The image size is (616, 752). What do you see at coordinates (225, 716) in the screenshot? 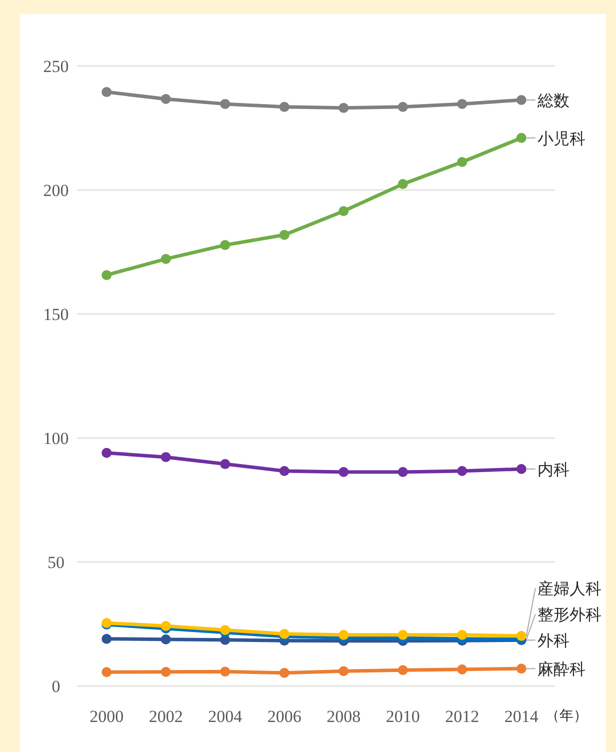
I see `x-tick-label: 2004` at bounding box center [225, 716].